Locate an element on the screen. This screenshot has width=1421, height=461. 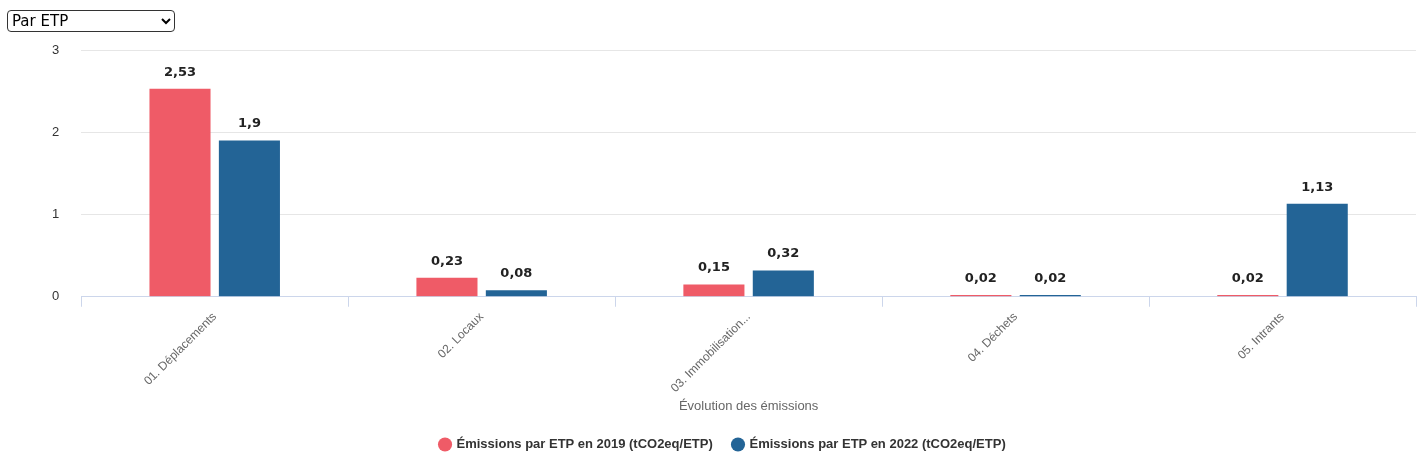
x-axis-title: Évolution des émissions is located at coordinates (748, 405).